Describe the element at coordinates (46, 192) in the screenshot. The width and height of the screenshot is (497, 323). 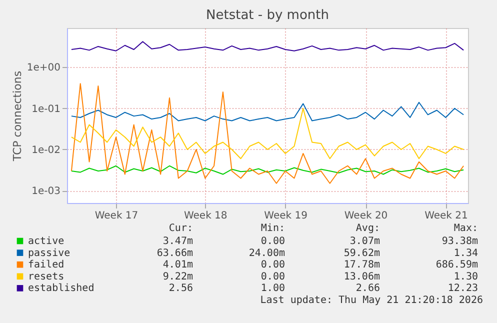
I see `y-tick-label: 1e-03` at that location.